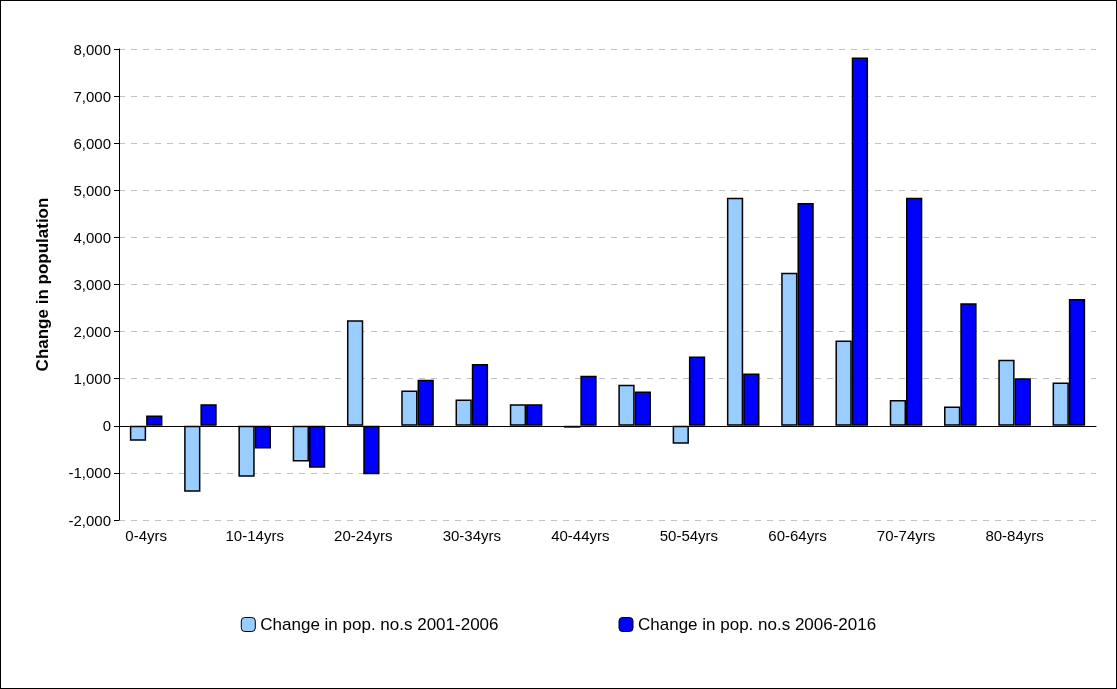 This screenshot has width=1117, height=689. Describe the element at coordinates (254, 535) in the screenshot. I see `x-tick-label: 10-14yrs` at that location.